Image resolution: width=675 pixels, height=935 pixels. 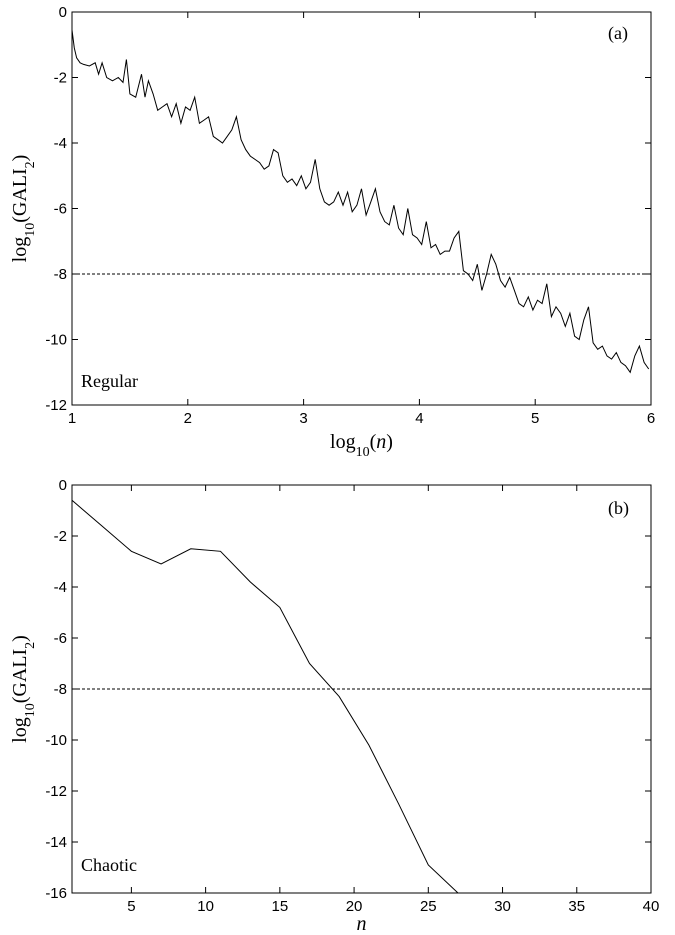 I want to click on x-axis-label-part: 10, so click(x=363, y=452).